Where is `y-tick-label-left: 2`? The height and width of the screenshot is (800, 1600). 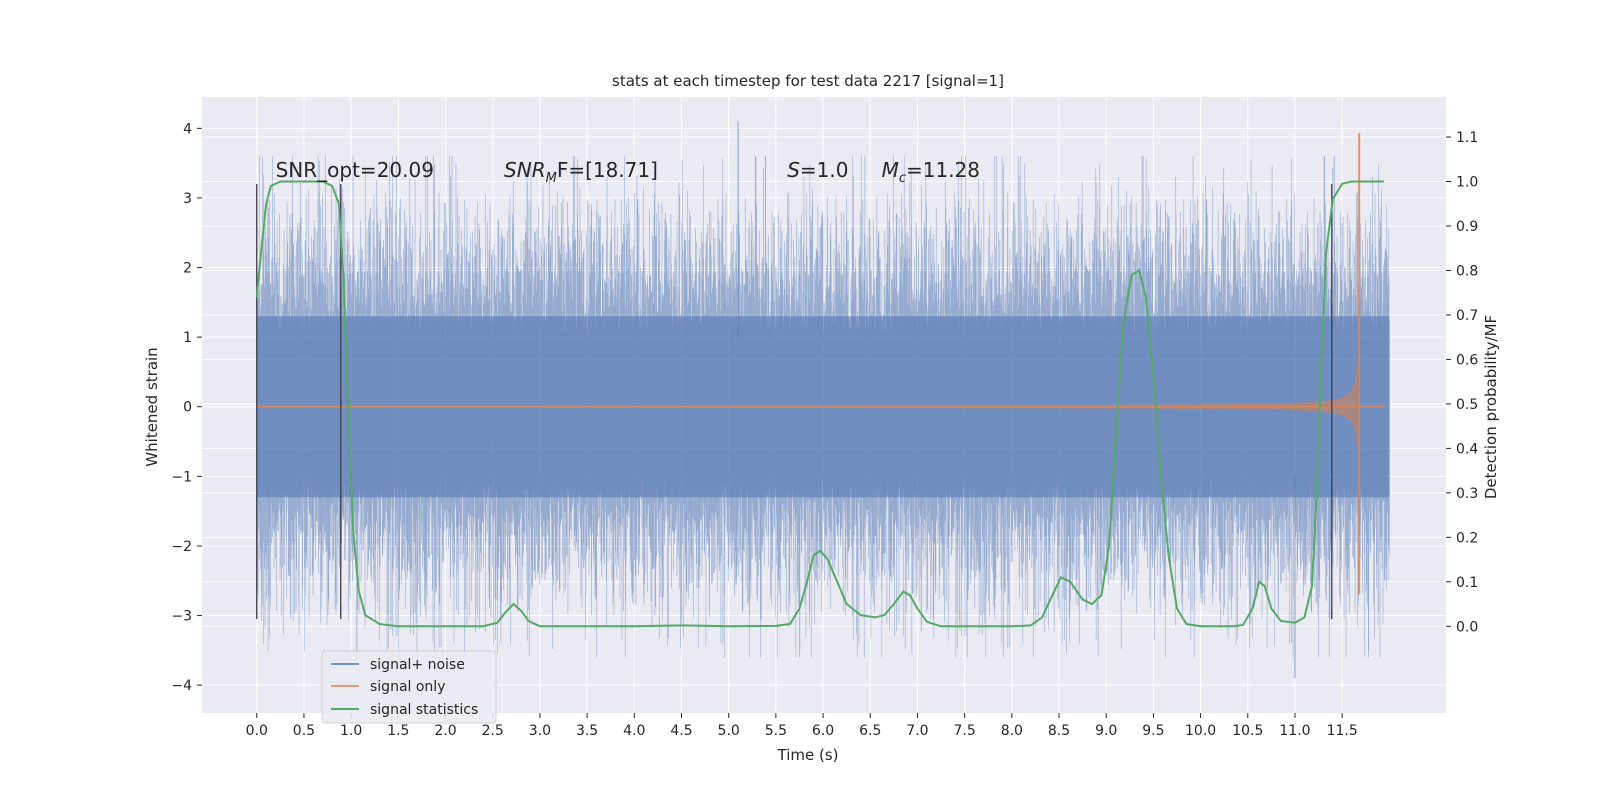 y-tick-label-left: 2 is located at coordinates (187, 269).